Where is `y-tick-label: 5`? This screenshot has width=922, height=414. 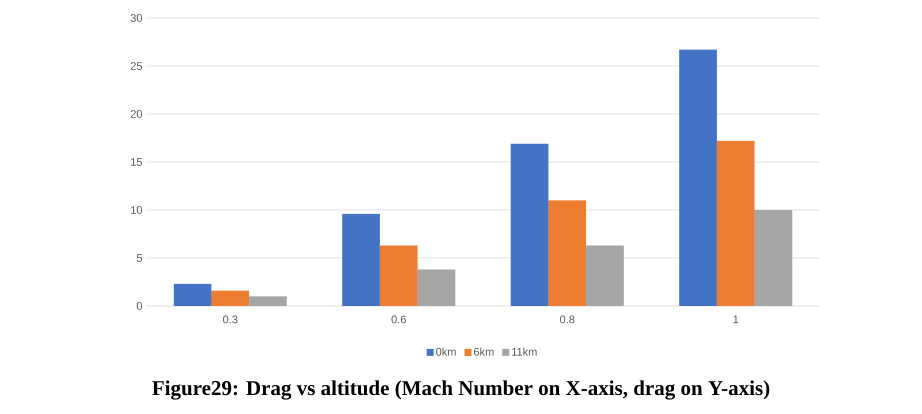 y-tick-label: 5 is located at coordinates (139, 258).